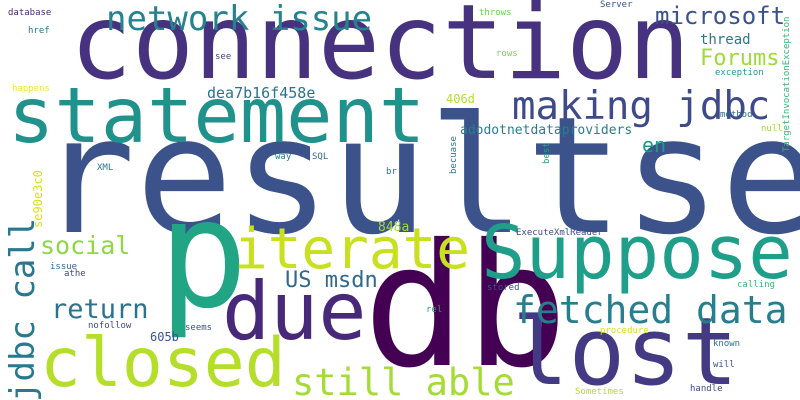  Describe the element at coordinates (650, 310) in the screenshot. I see `word-fetched-data: fetched data` at that location.